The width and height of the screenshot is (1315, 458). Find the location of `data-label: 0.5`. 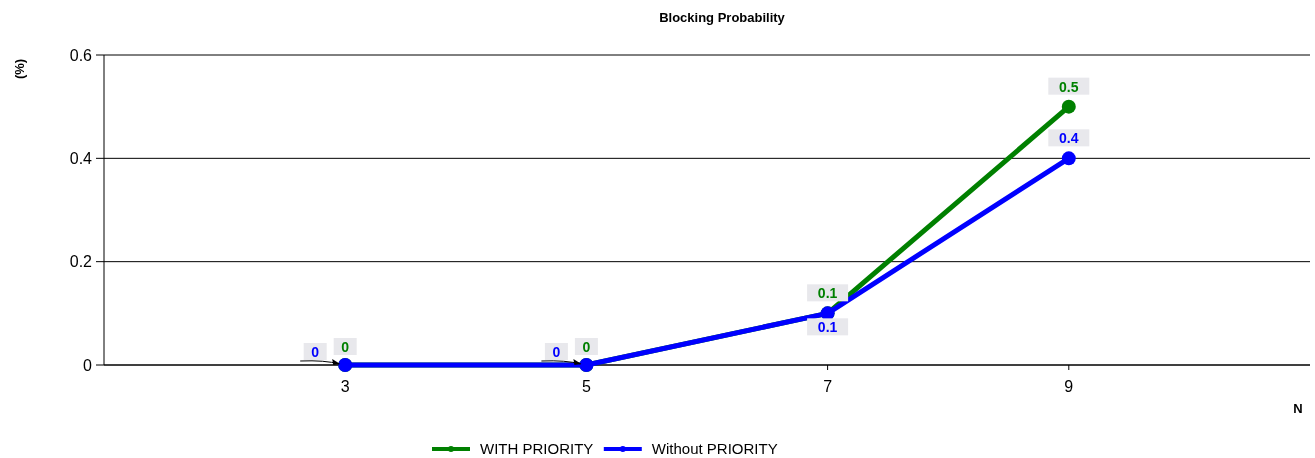

data-label: 0.5 is located at coordinates (1069, 86).